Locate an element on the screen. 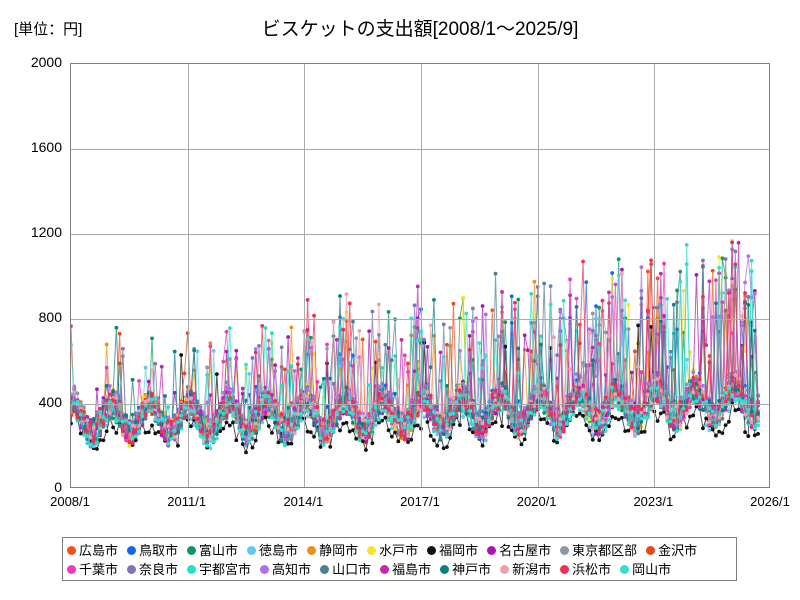 Image resolution: width=800 pixels, height=600 pixels. legend-item-富山市: 富山市 is located at coordinates (212, 550).